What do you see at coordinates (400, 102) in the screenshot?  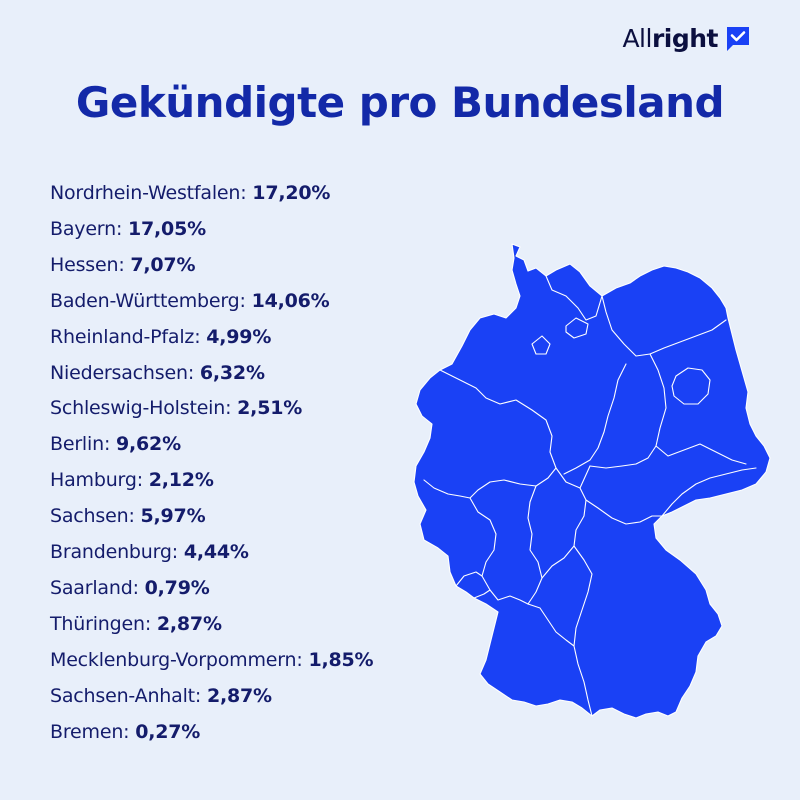 I see `page-title: Gekündigte pro Bundesland` at bounding box center [400, 102].